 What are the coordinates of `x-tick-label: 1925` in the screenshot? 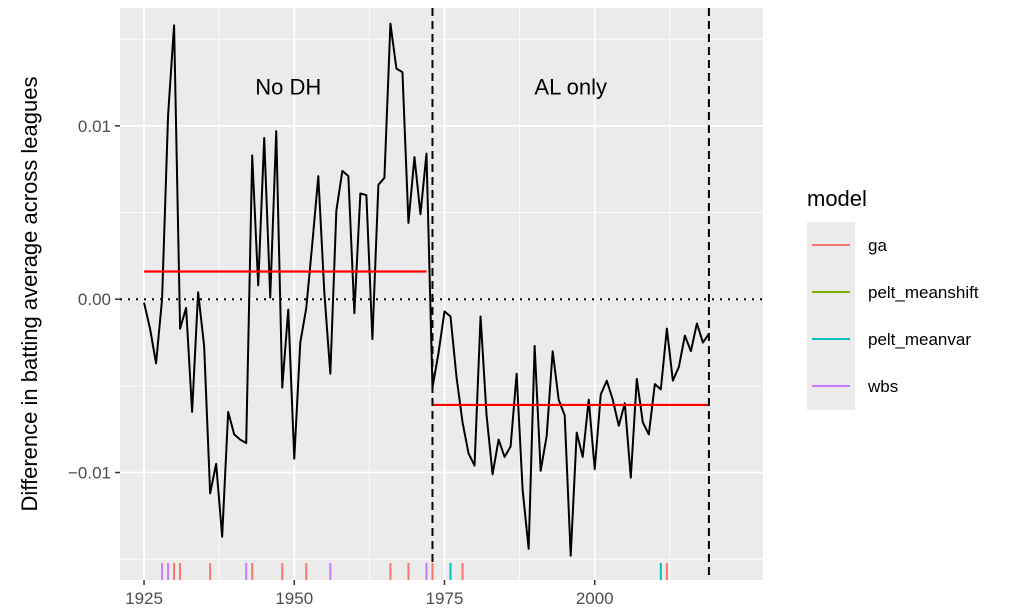 It's located at (144, 598).